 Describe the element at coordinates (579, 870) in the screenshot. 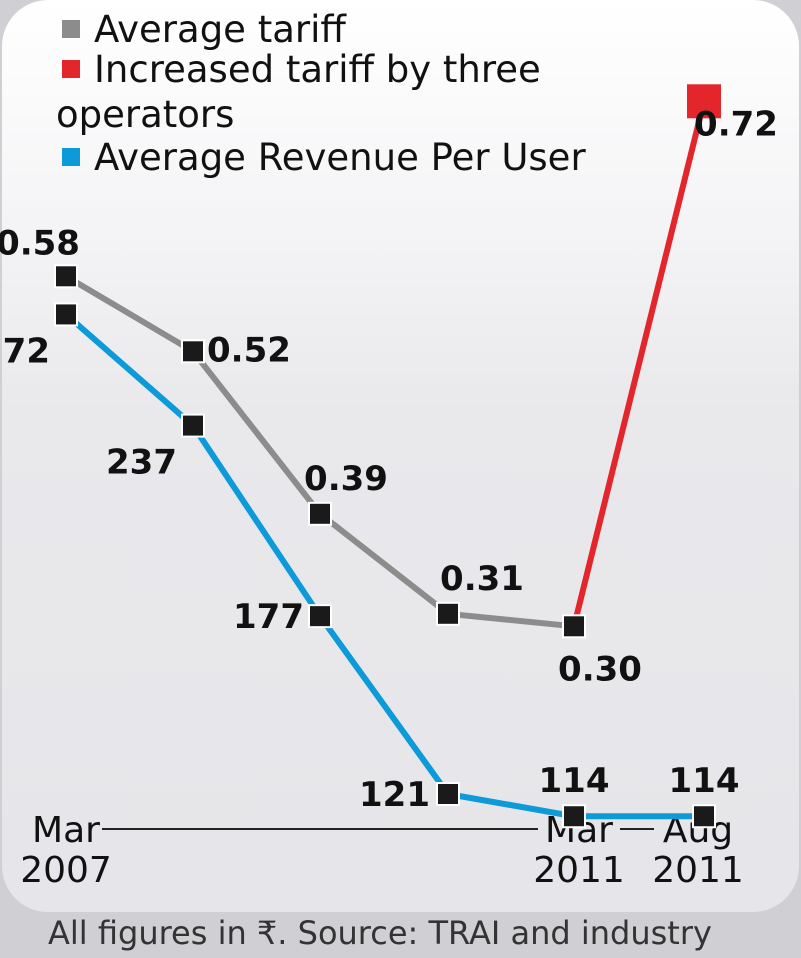

I see `x-tick-label-2-line-2: 2011` at that location.